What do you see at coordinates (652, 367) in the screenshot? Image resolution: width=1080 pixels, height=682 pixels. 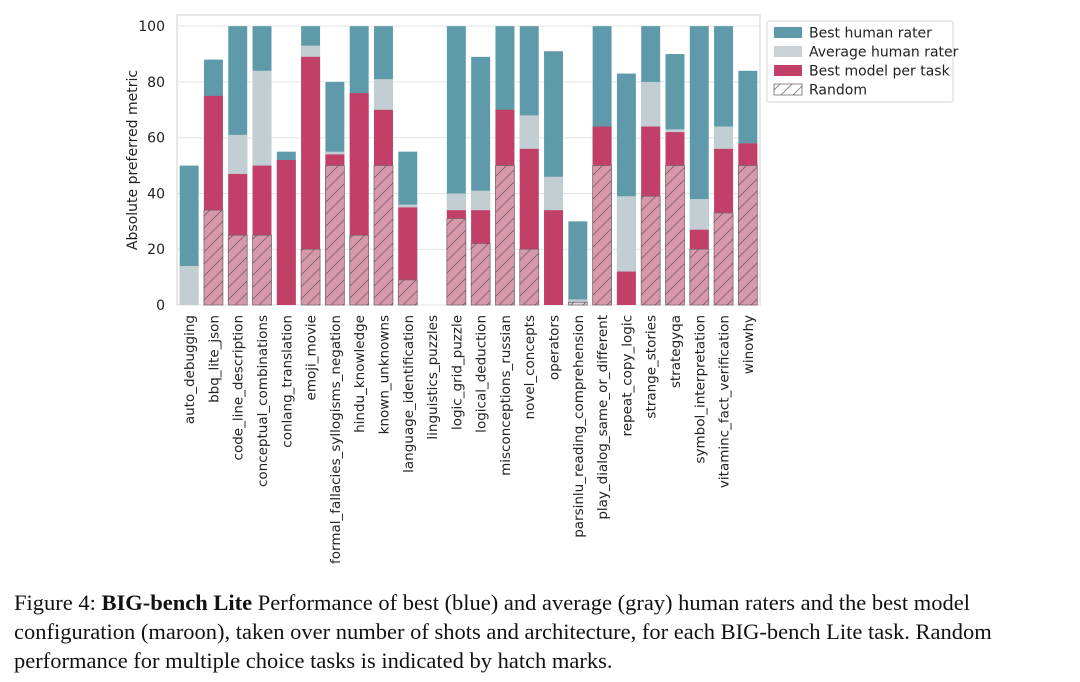 I see `x-tick-label: strange_stories` at bounding box center [652, 367].